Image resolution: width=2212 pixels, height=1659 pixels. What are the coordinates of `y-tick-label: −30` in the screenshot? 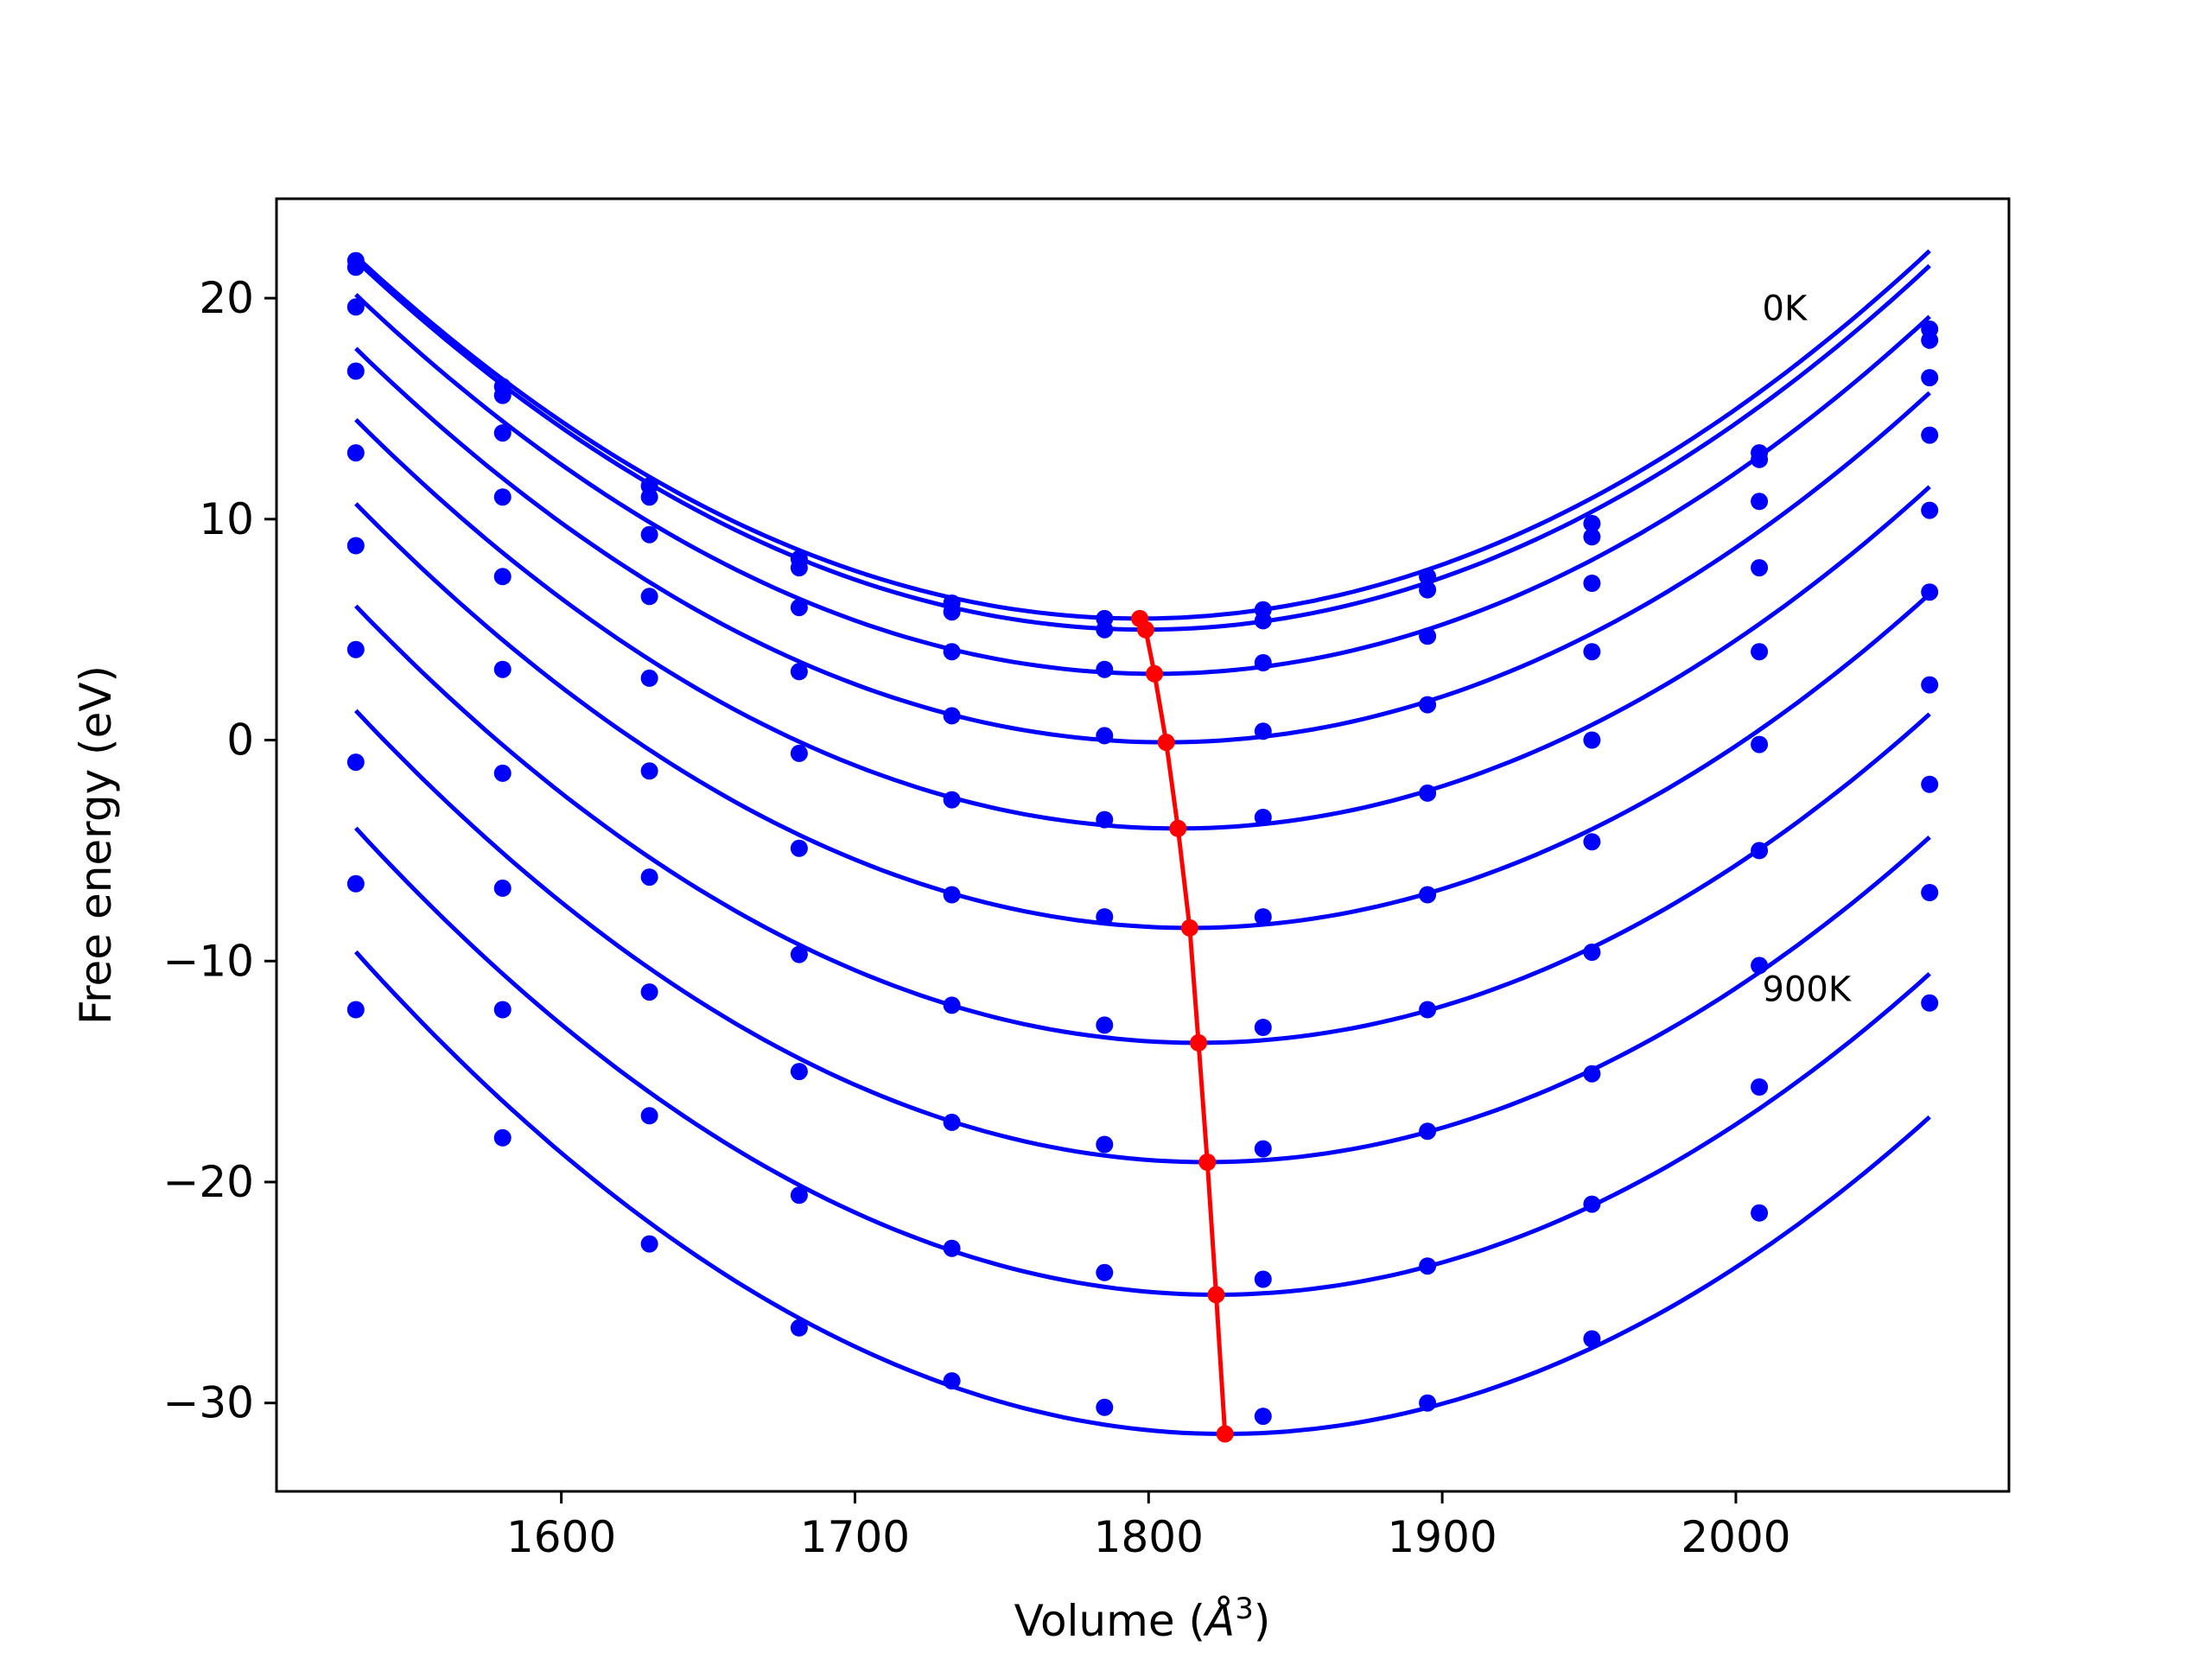 It's located at (208, 1403).